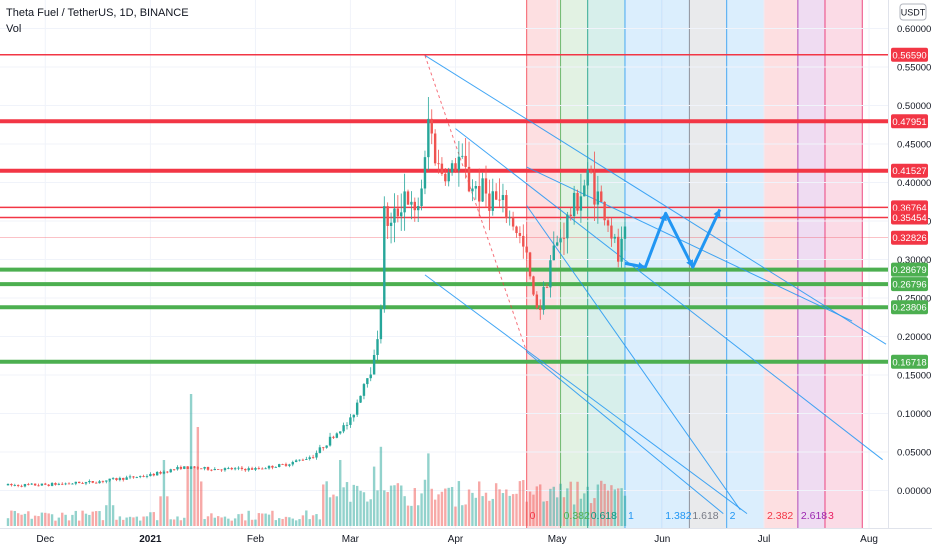 This screenshot has width=932, height=555. Describe the element at coordinates (533, 516) in the screenshot. I see `fib-zone-label-0: 0` at that location.